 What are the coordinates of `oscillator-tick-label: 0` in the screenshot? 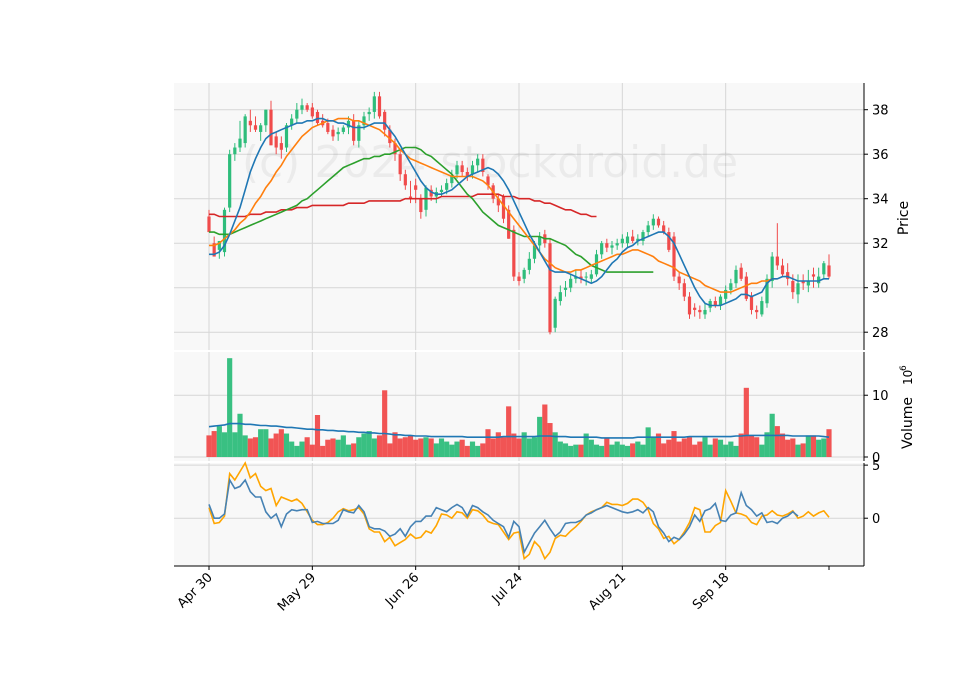 It's located at (876, 519).